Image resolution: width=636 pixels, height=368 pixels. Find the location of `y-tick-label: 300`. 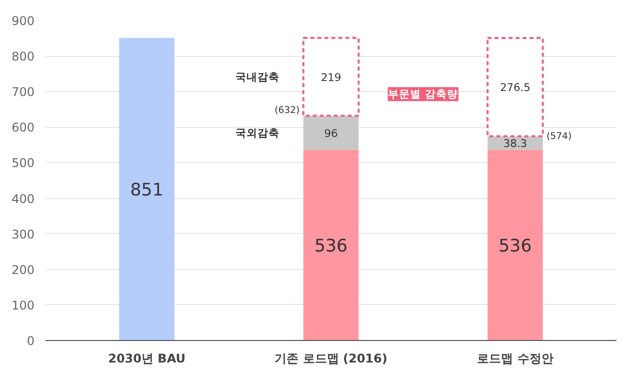

y-tick-label: 300 is located at coordinates (23, 234).